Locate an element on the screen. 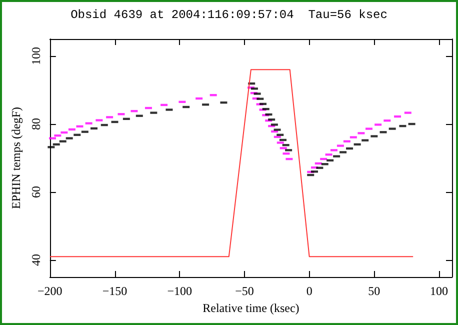  y-tick-label: 40 is located at coordinates (35, 260).